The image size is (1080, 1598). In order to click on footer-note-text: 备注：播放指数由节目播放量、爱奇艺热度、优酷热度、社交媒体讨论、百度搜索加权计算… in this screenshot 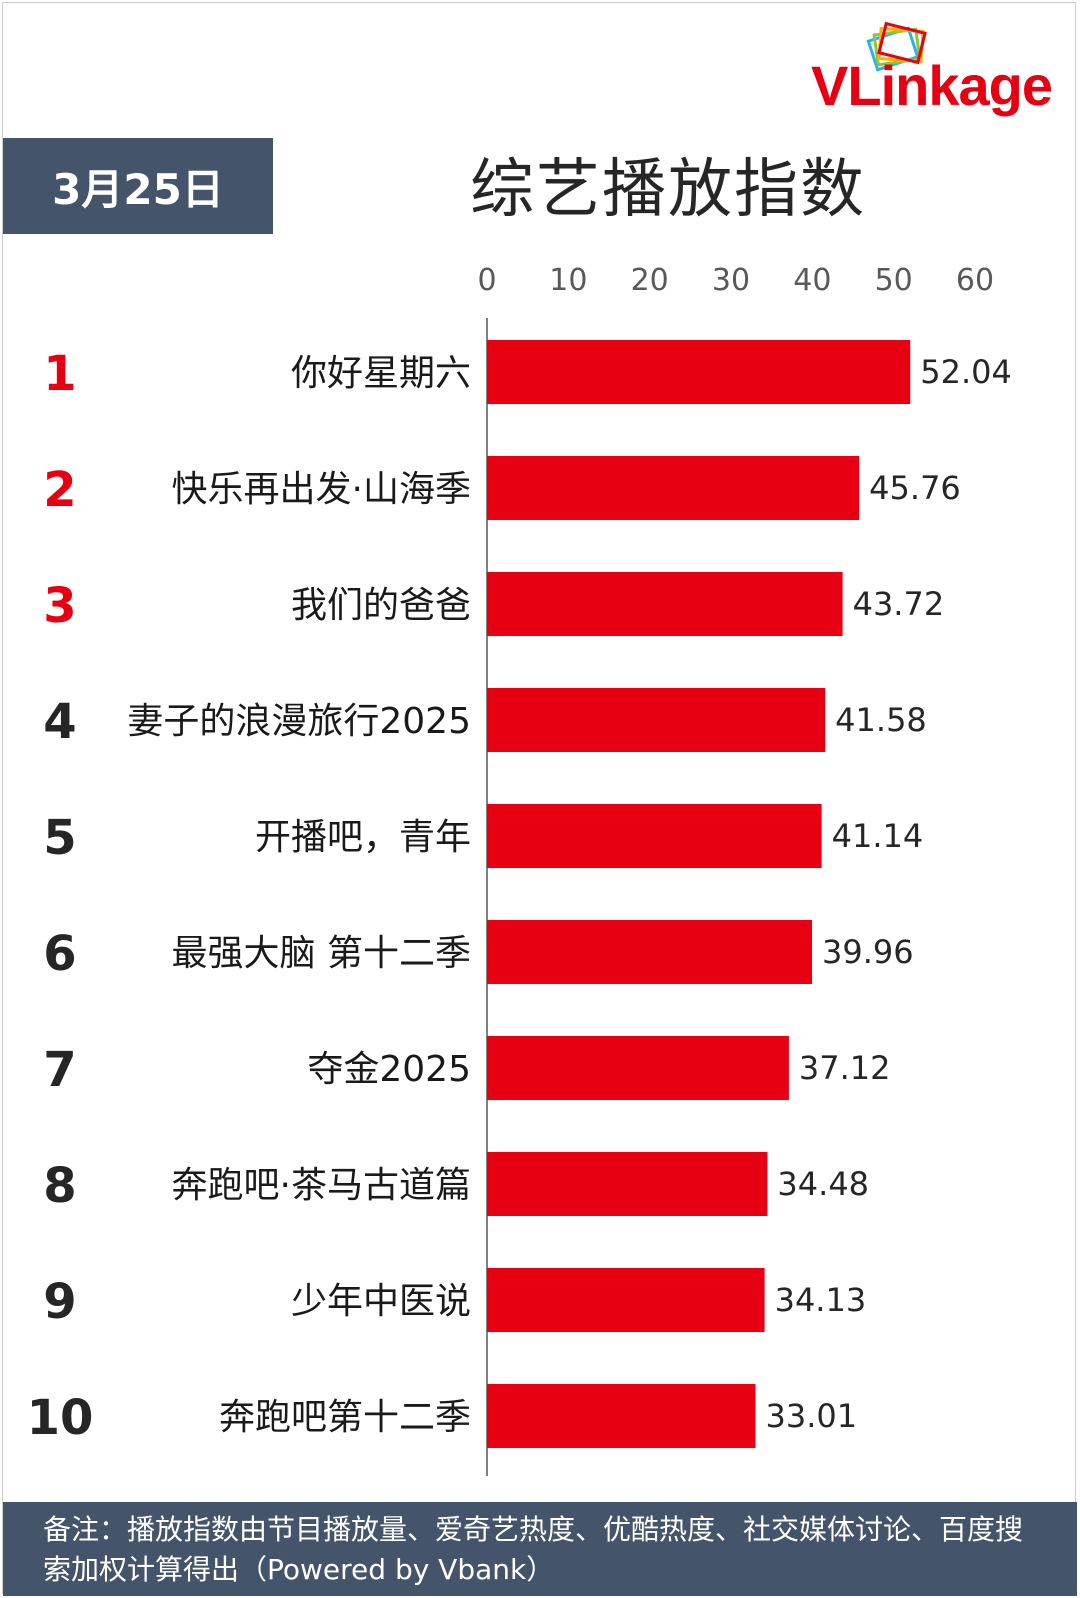, I will do `click(533, 1549)`.